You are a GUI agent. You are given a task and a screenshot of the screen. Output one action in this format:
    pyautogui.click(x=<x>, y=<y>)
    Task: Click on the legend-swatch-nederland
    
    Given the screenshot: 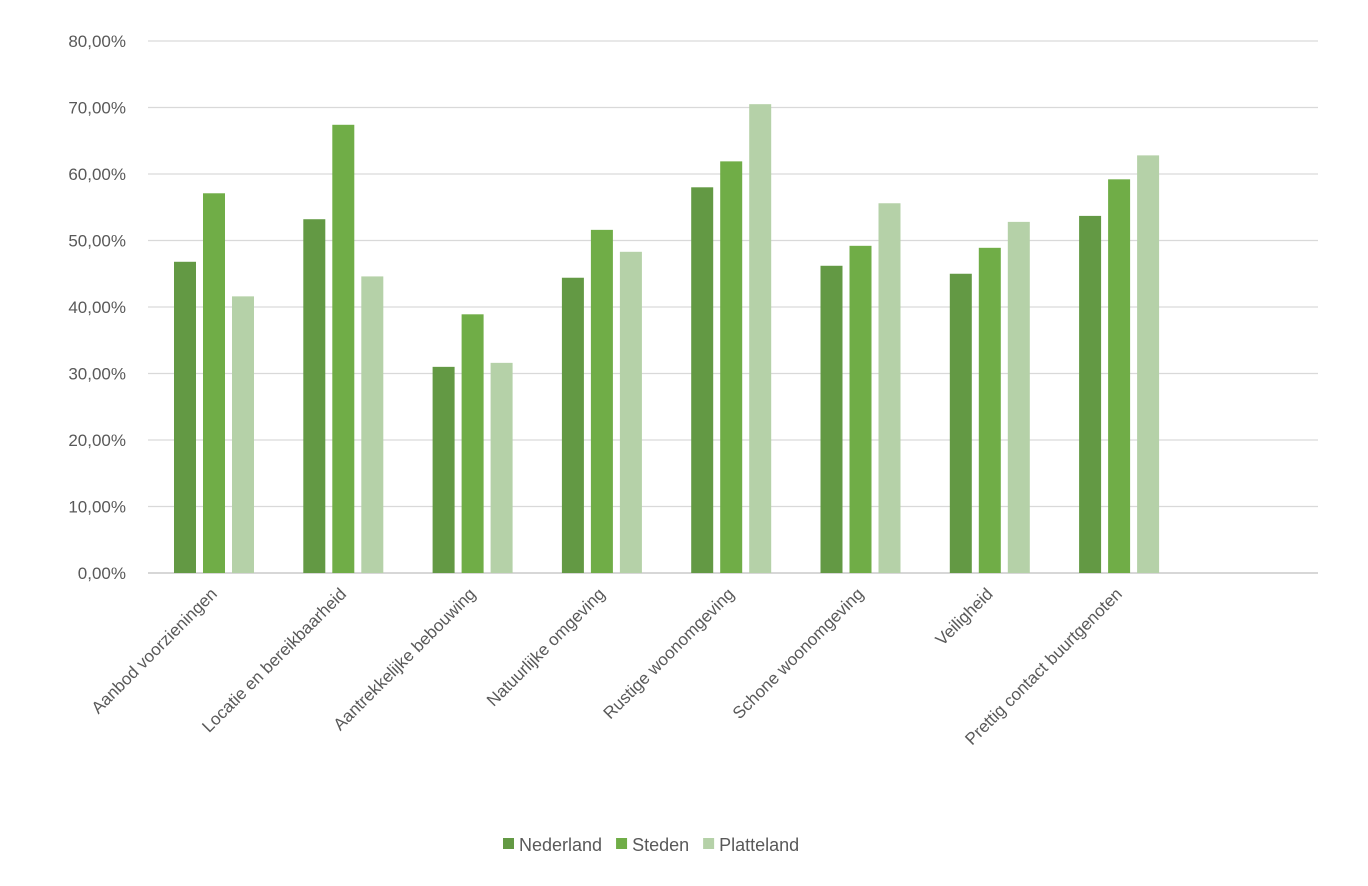 What is the action you would take?
    pyautogui.click(x=508, y=843)
    